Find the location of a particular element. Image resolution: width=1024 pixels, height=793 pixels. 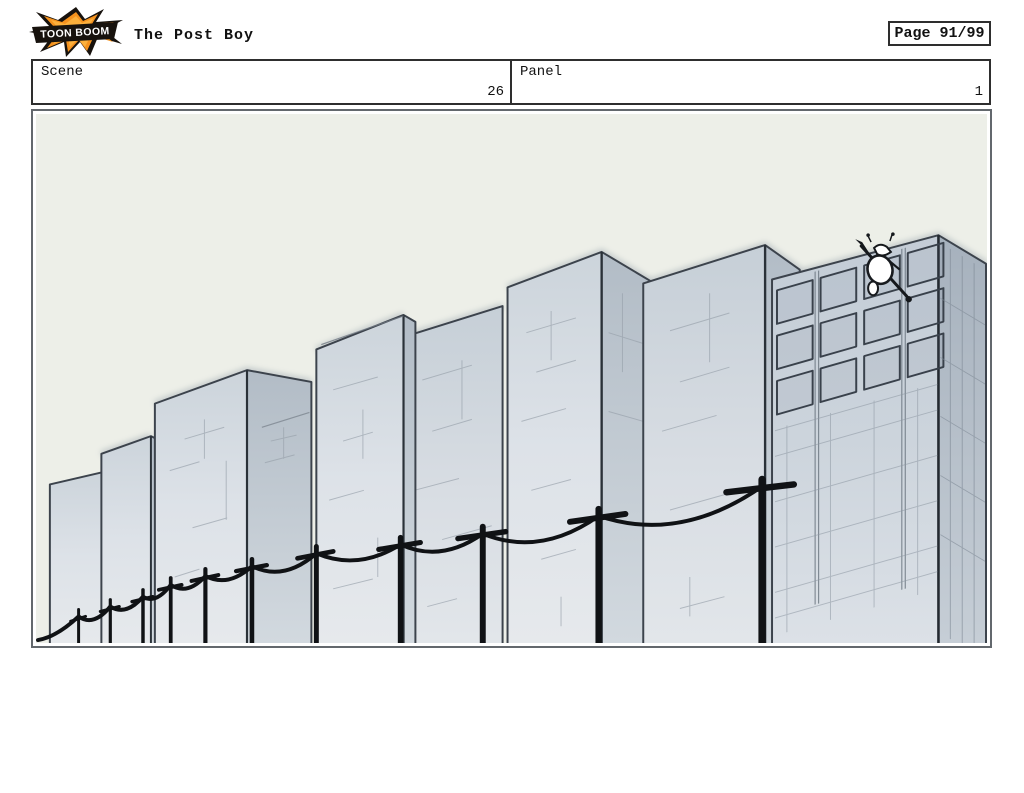

building-9-side-grid is located at coordinates (963, 445).